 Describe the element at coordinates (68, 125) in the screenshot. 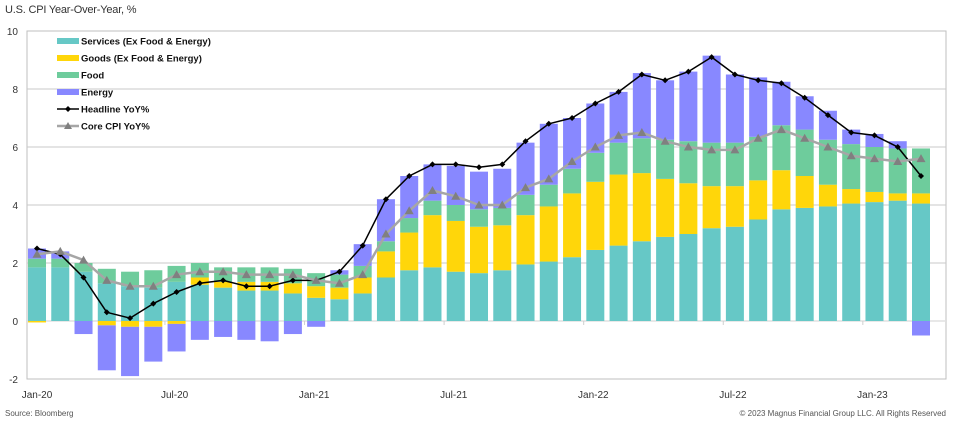

I see `legend-marker-core` at that location.